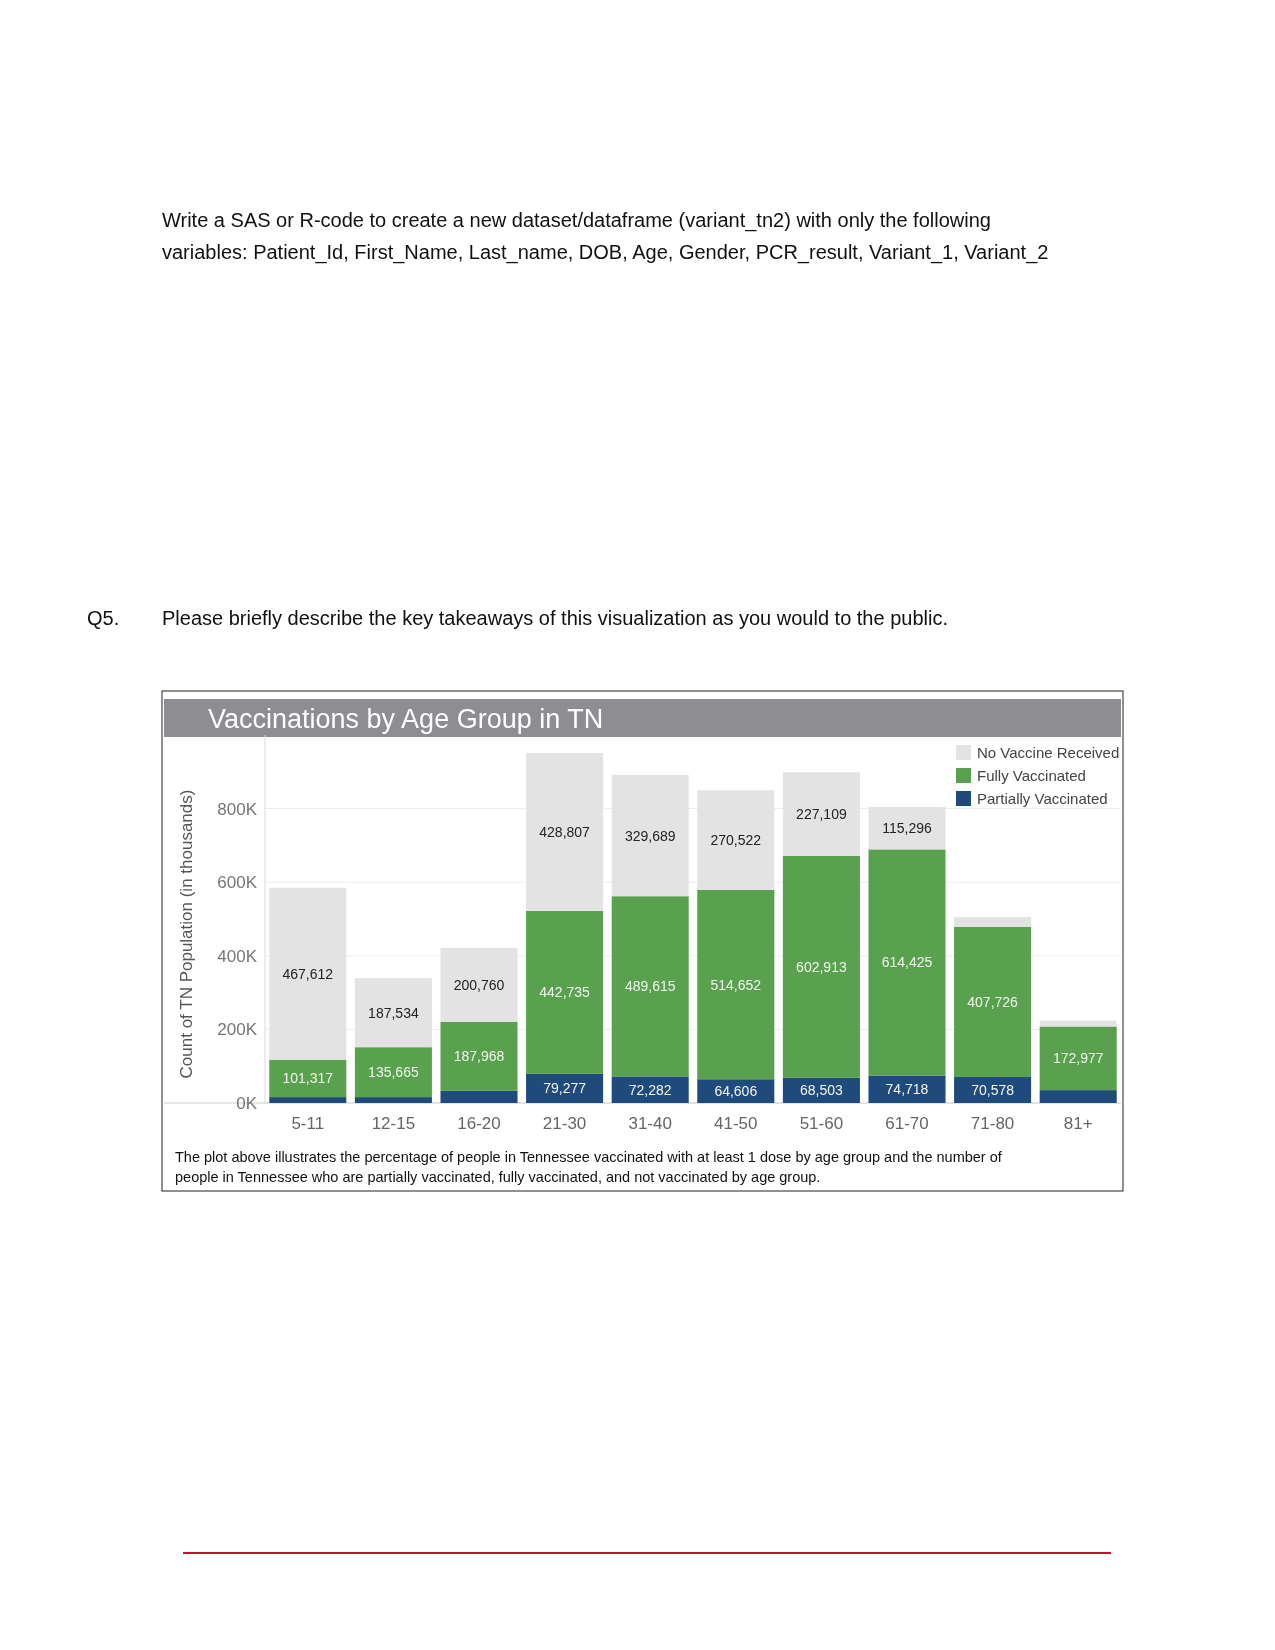 The width and height of the screenshot is (1275, 1650). Describe the element at coordinates (479, 1123) in the screenshot. I see `x-tick-label: 16-20` at that location.